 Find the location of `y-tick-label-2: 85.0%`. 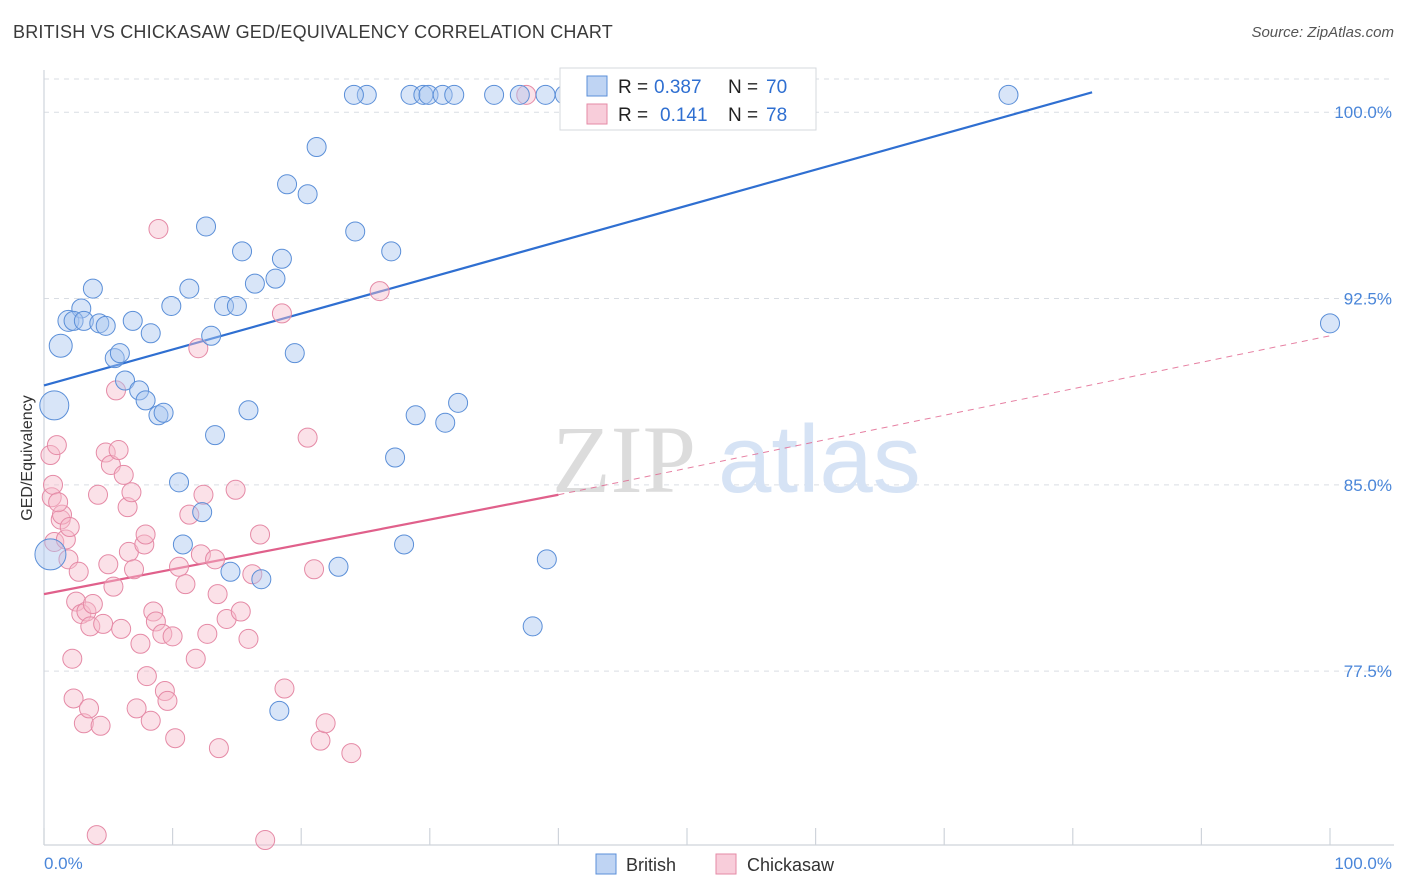

y-tick-label-2: 85.0% is located at coordinates (1368, 485).